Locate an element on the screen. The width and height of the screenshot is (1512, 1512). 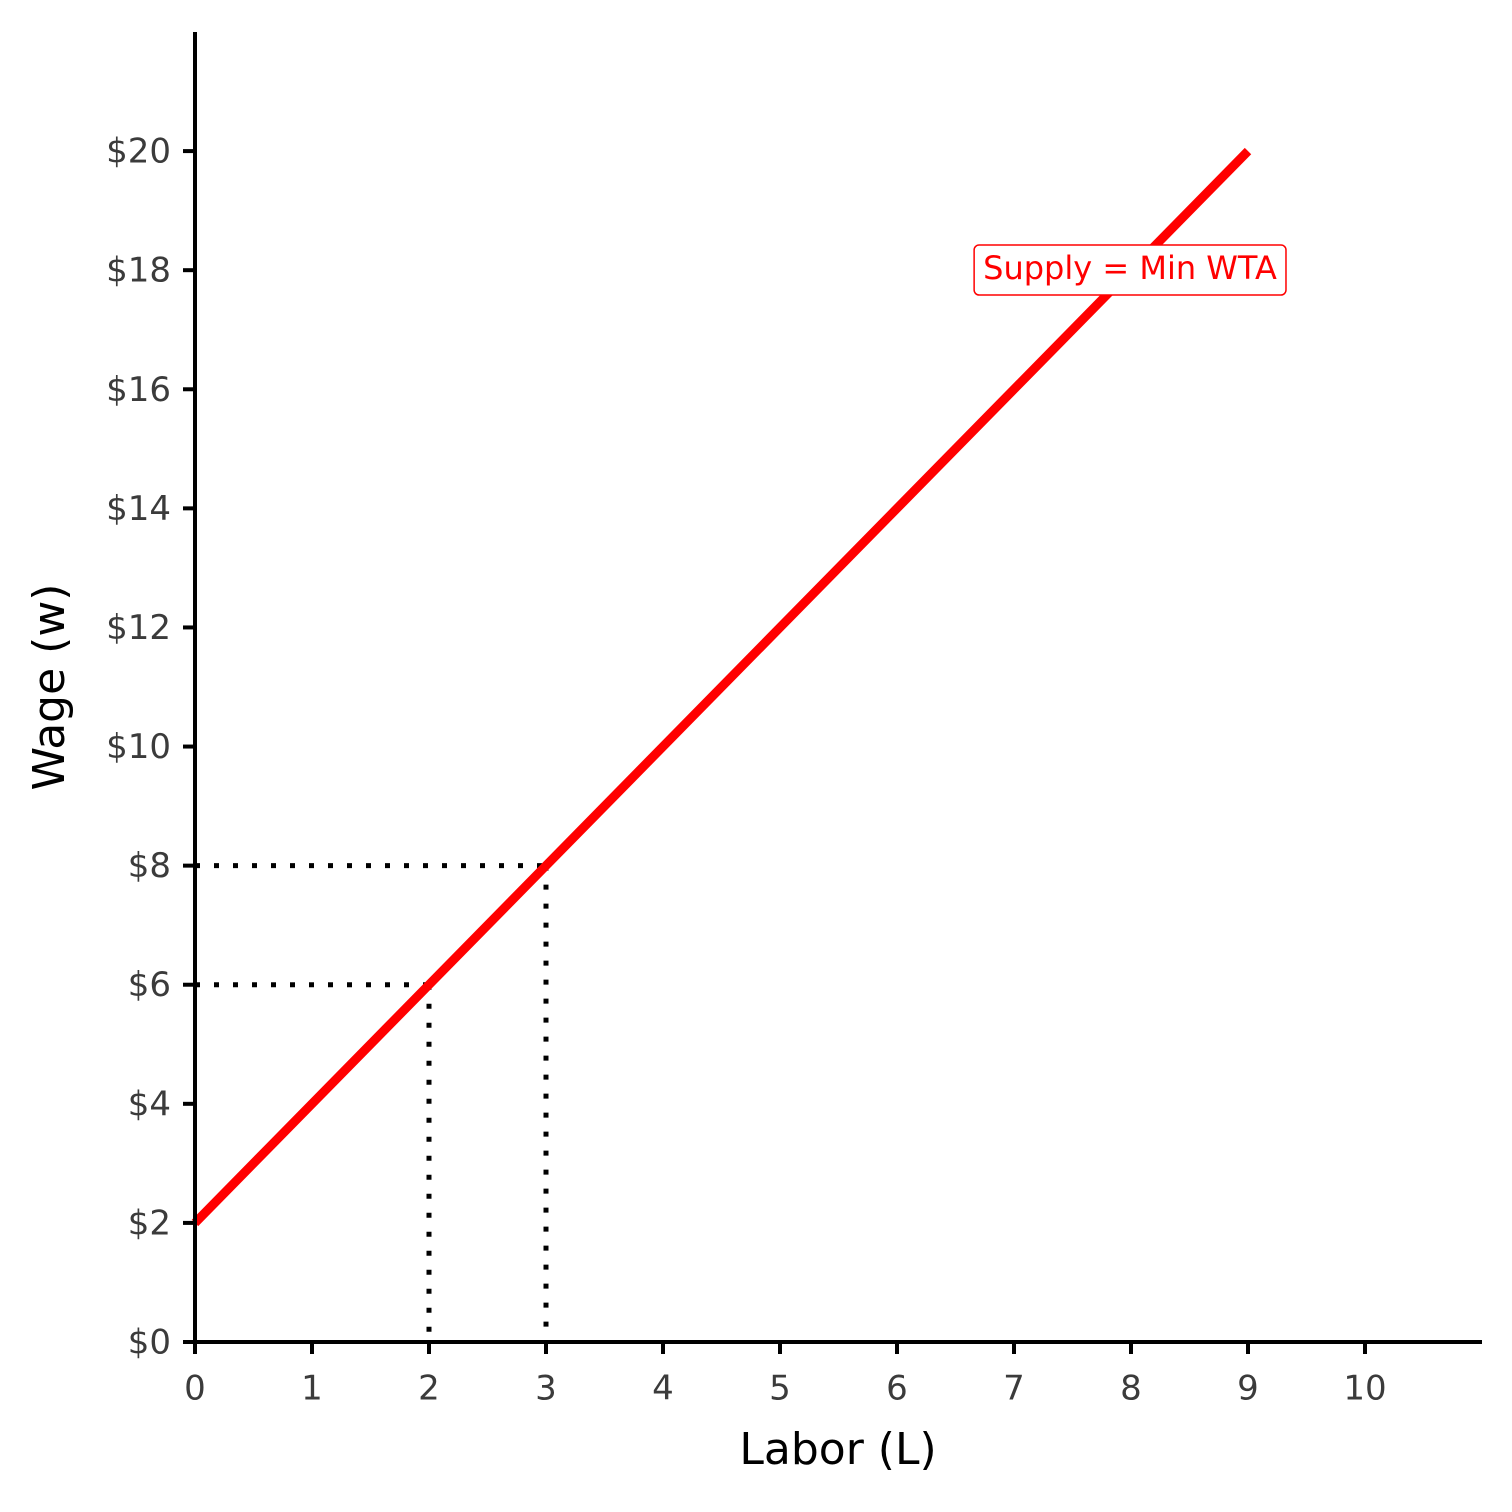
x-axis-title: Labor (L) is located at coordinates (837, 1449).